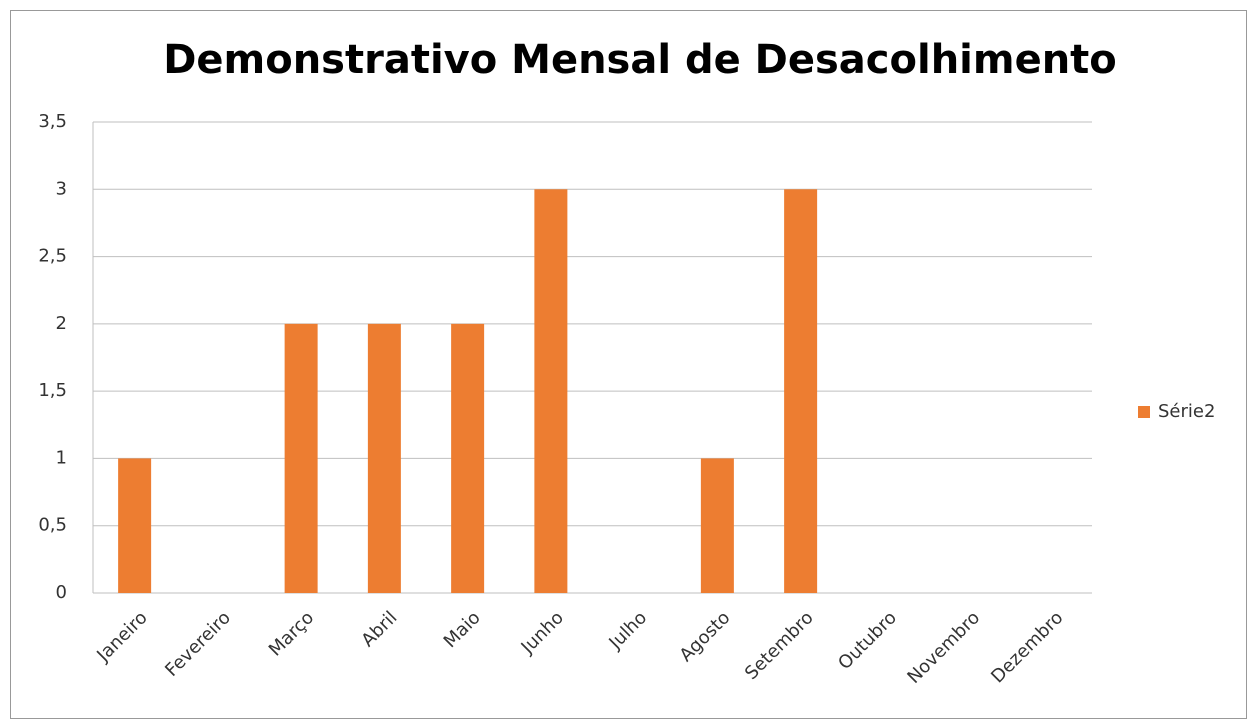 The width and height of the screenshot is (1255, 725). Describe the element at coordinates (61, 592) in the screenshot. I see `y-tick-label: 0` at that location.